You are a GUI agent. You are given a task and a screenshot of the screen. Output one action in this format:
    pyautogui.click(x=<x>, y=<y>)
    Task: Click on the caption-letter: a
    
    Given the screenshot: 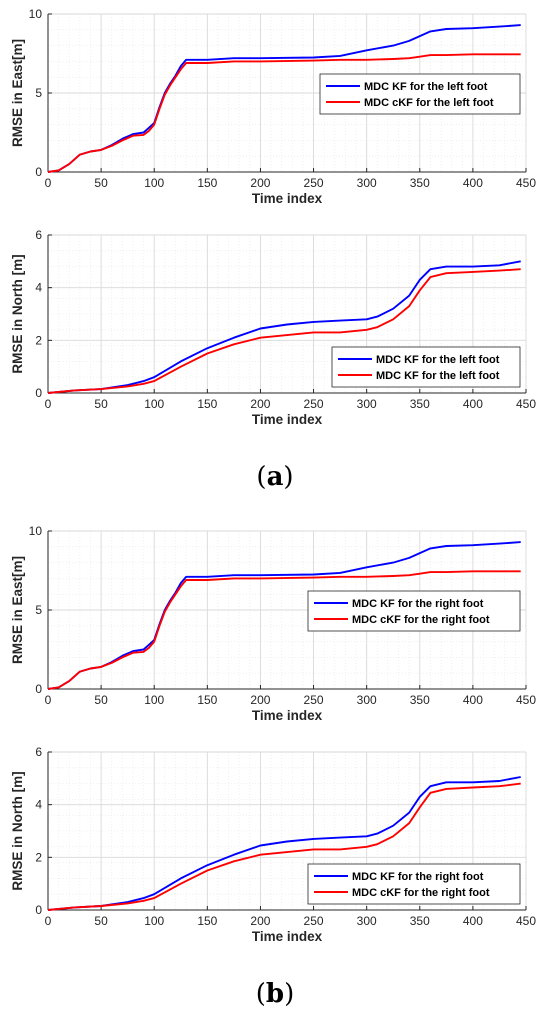 What is the action you would take?
    pyautogui.click(x=275, y=477)
    